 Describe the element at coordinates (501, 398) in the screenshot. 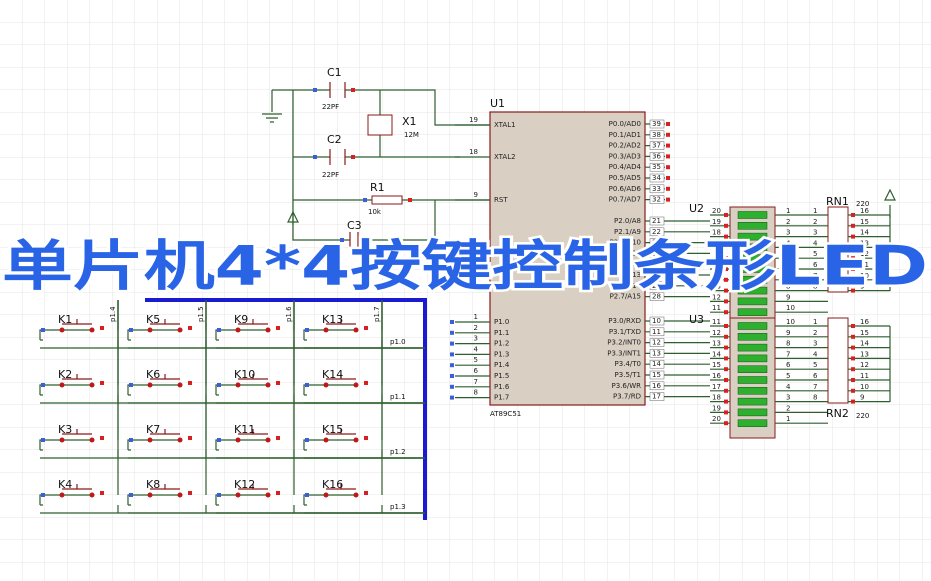

I see `label: P1.7` at that location.